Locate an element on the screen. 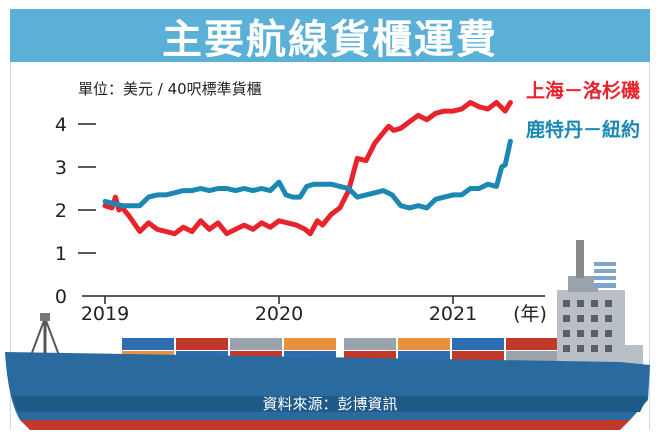 Image resolution: width=660 pixels, height=439 pixels. series-line-rotterdam-new-york is located at coordinates (307, 174).